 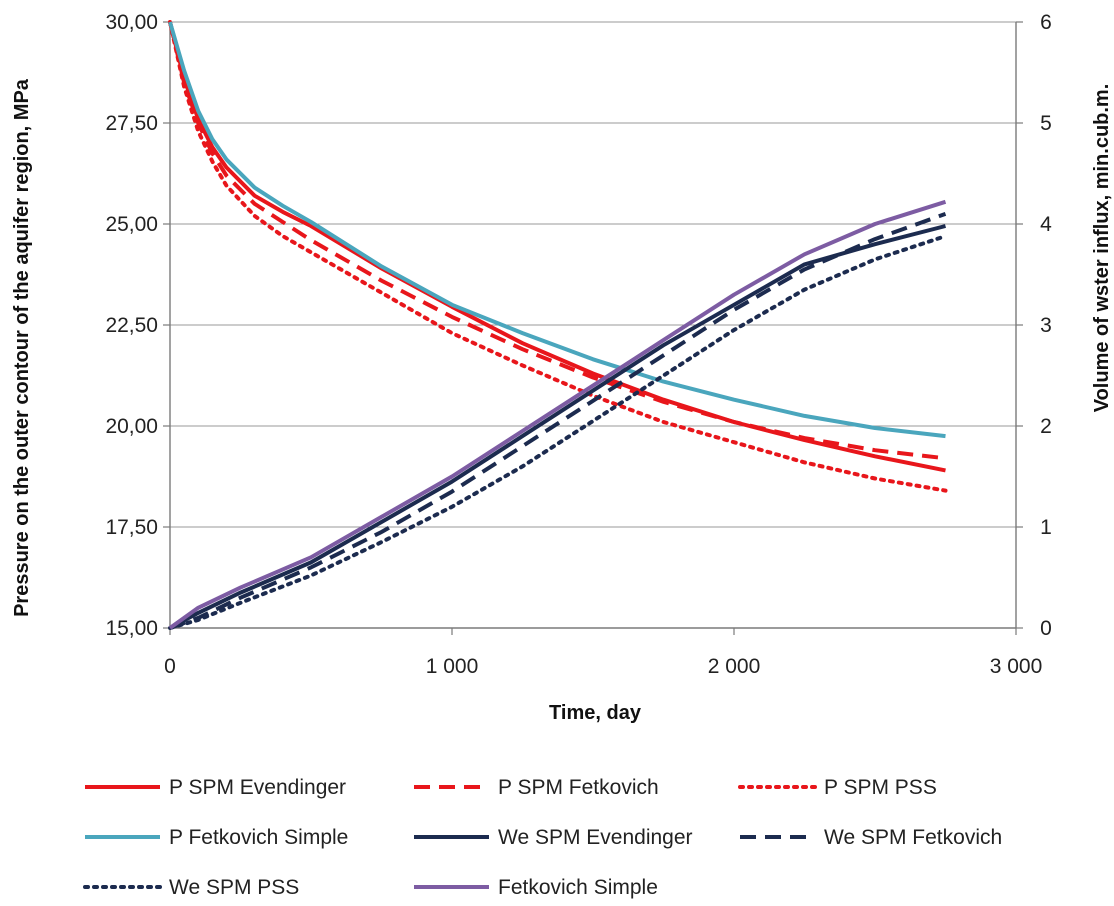 What do you see at coordinates (1046, 325) in the screenshot?
I see `y-right-tick-label: 3` at bounding box center [1046, 325].